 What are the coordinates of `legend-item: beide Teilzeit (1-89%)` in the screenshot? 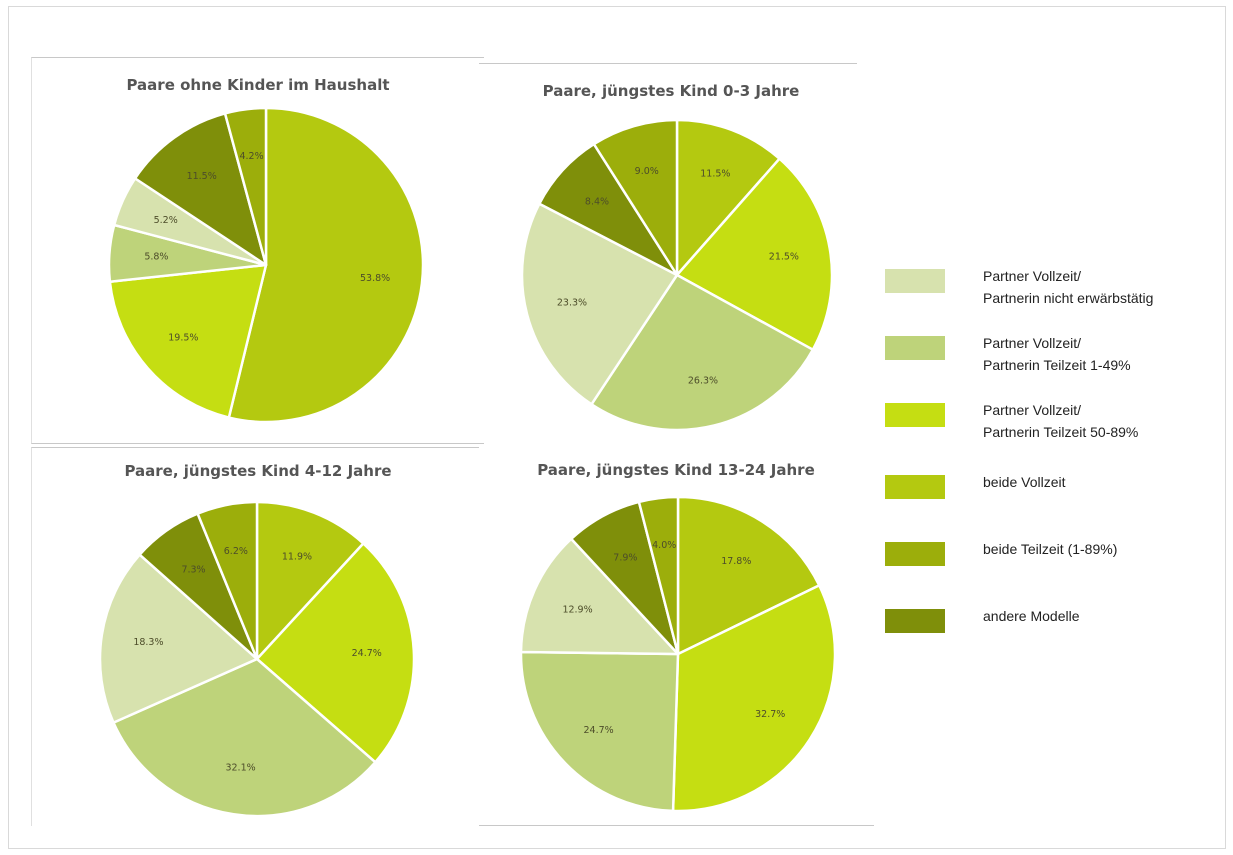 It's located at (1044, 560).